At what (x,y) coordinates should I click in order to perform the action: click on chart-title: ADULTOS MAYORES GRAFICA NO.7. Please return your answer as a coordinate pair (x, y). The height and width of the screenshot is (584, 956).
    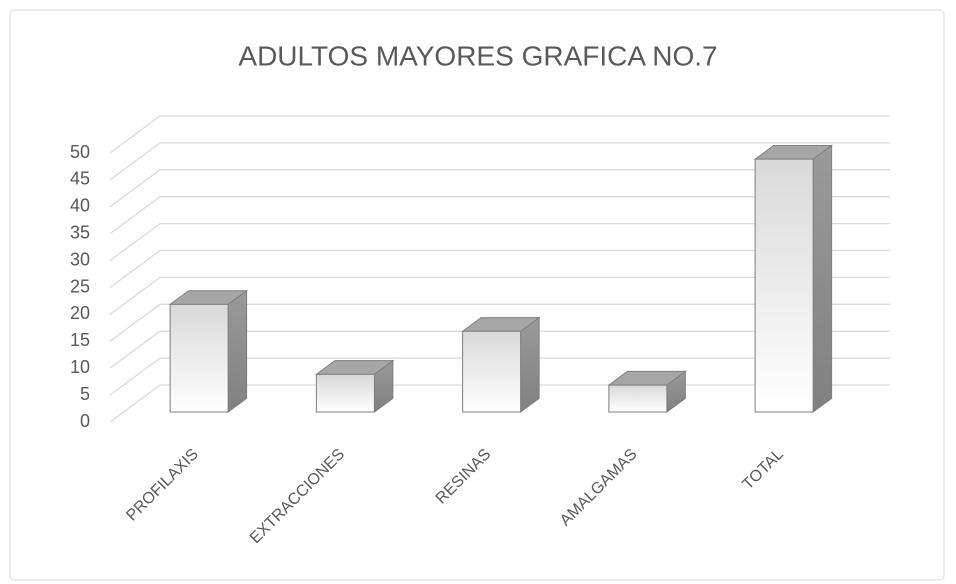
    Looking at the image, I should click on (477, 55).